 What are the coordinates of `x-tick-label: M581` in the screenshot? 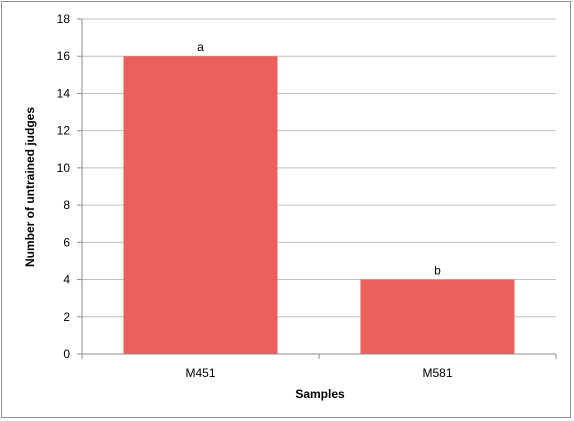 It's located at (437, 373).